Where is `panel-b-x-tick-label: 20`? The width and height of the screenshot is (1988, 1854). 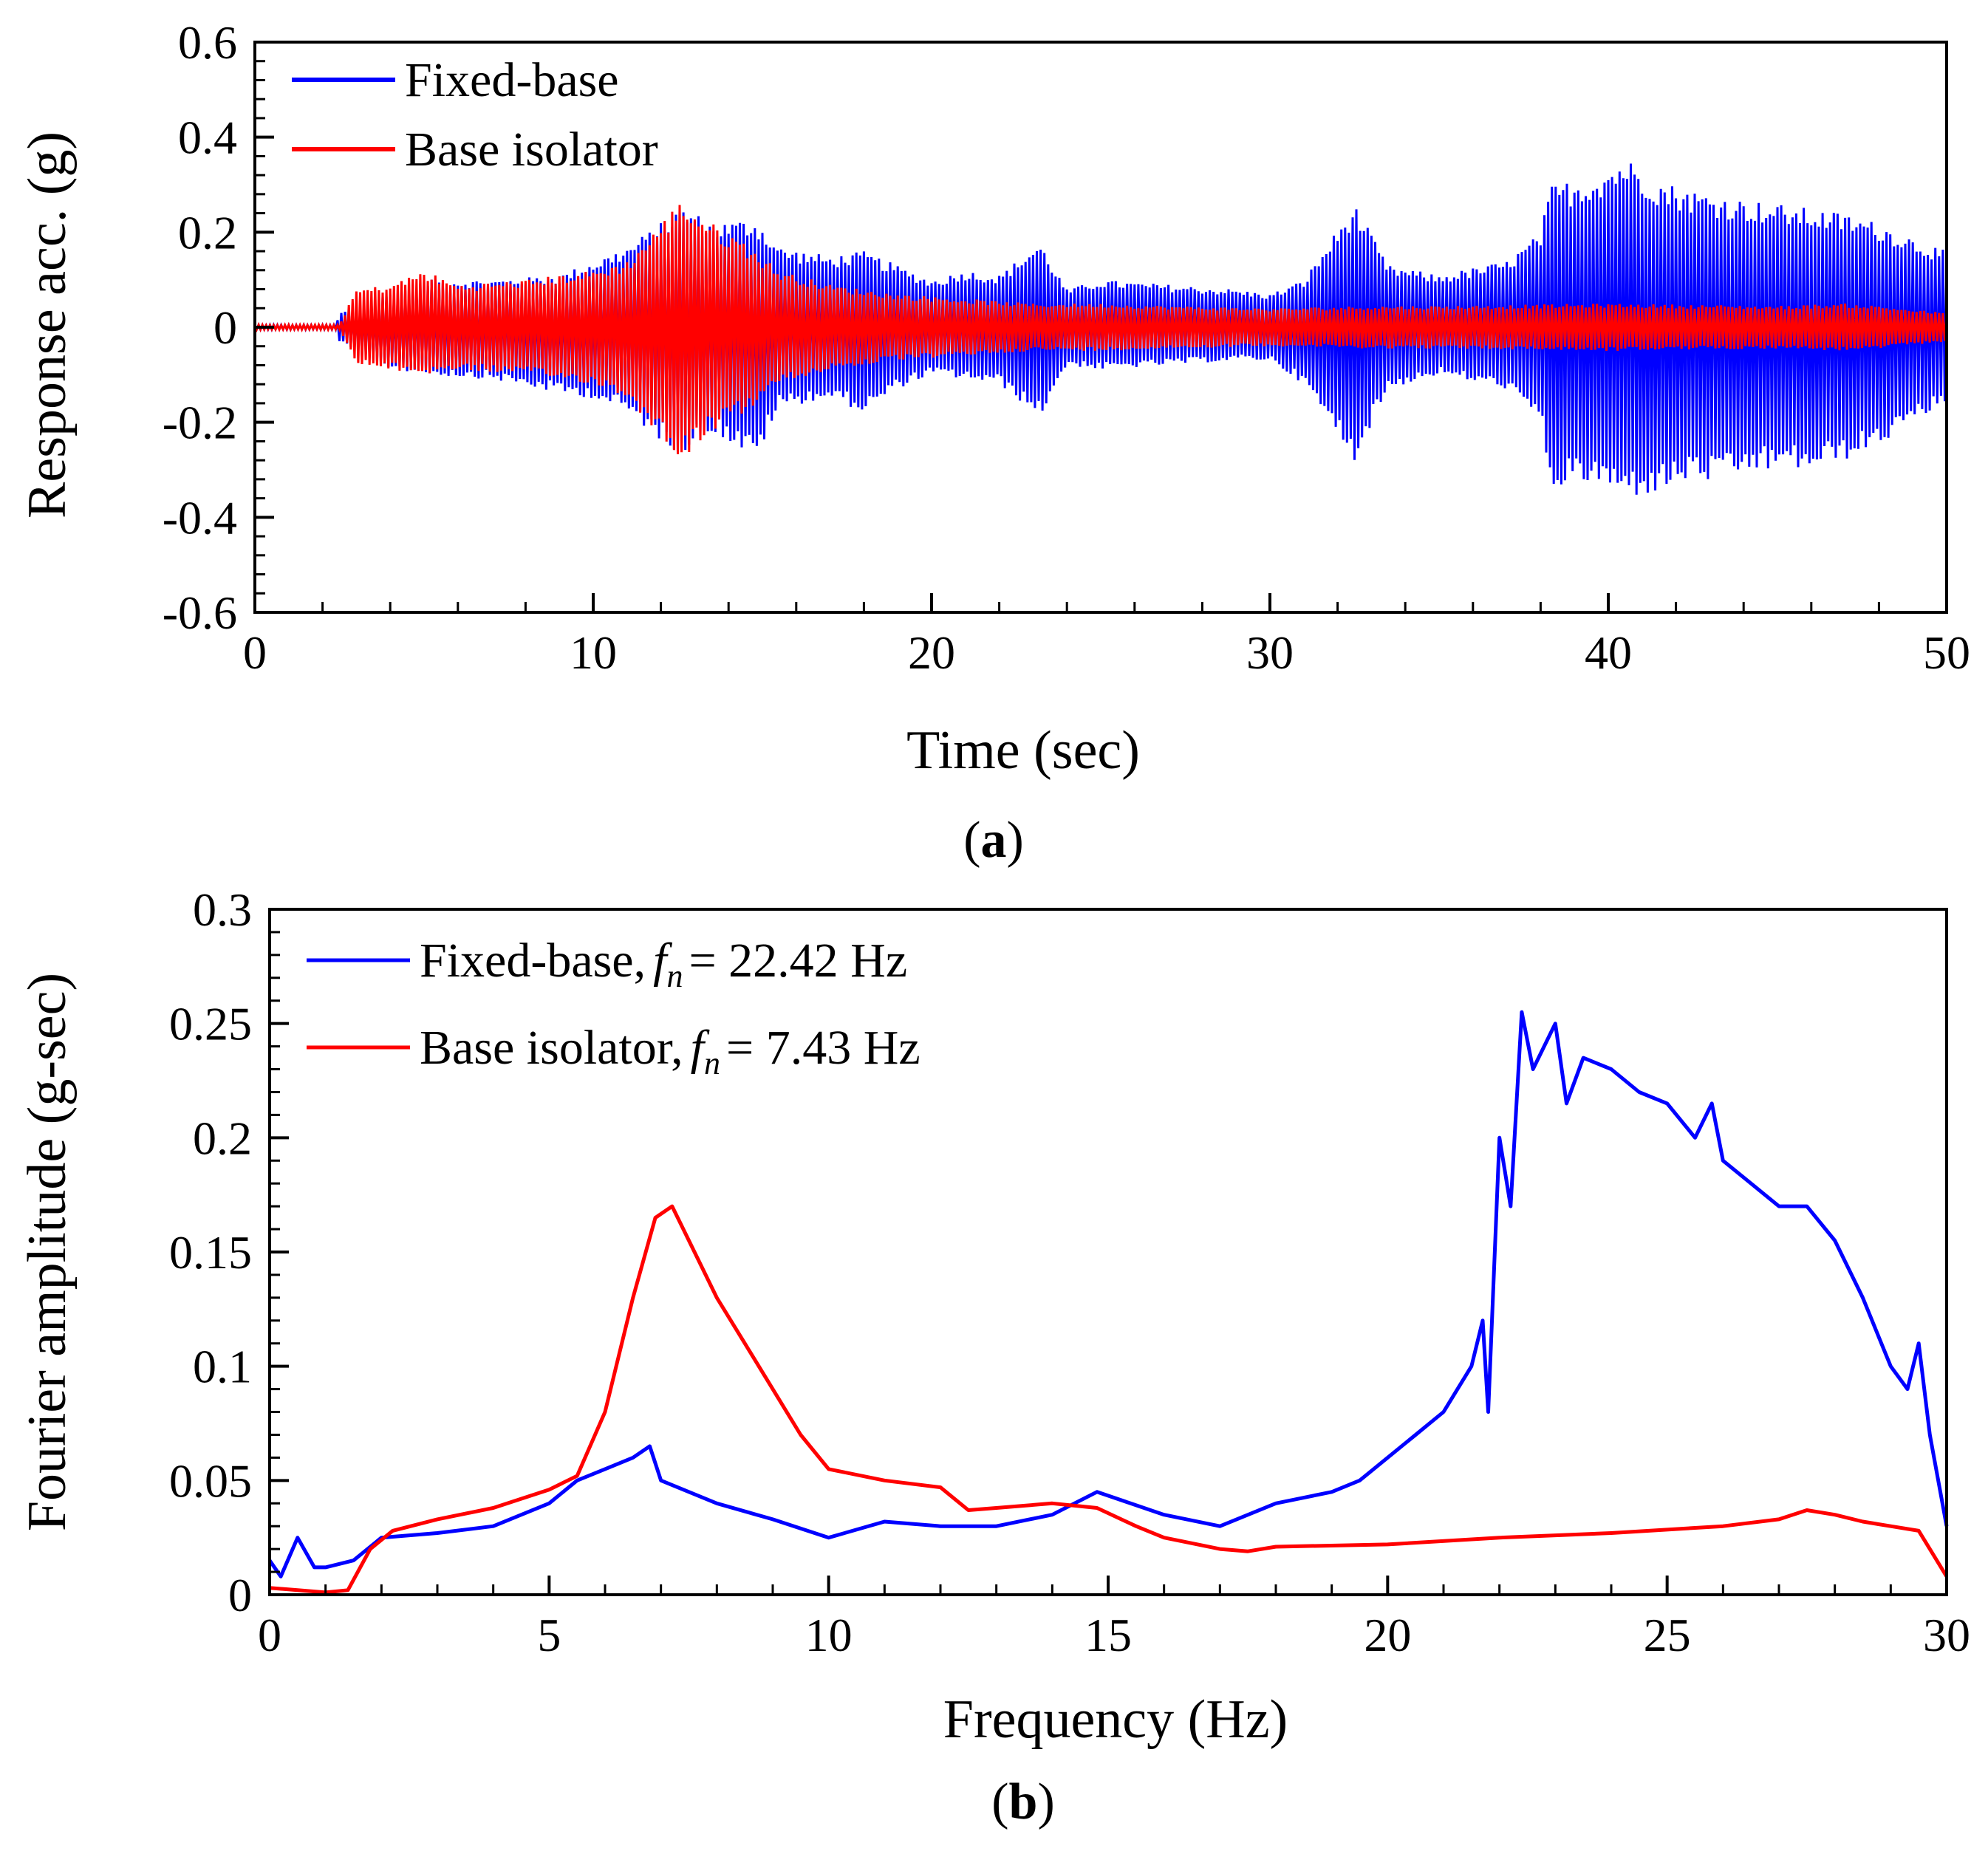
panel-b-x-tick-label: 20 is located at coordinates (1387, 1635).